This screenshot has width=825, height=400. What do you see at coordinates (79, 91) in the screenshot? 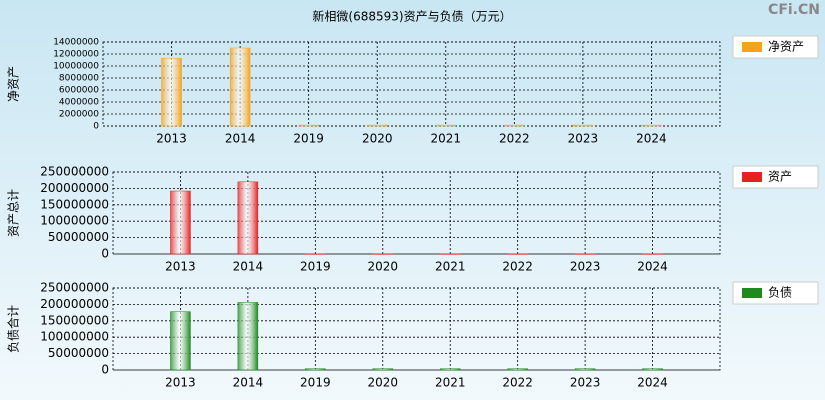
I see `y-tick-label: 6000000` at bounding box center [79, 91].